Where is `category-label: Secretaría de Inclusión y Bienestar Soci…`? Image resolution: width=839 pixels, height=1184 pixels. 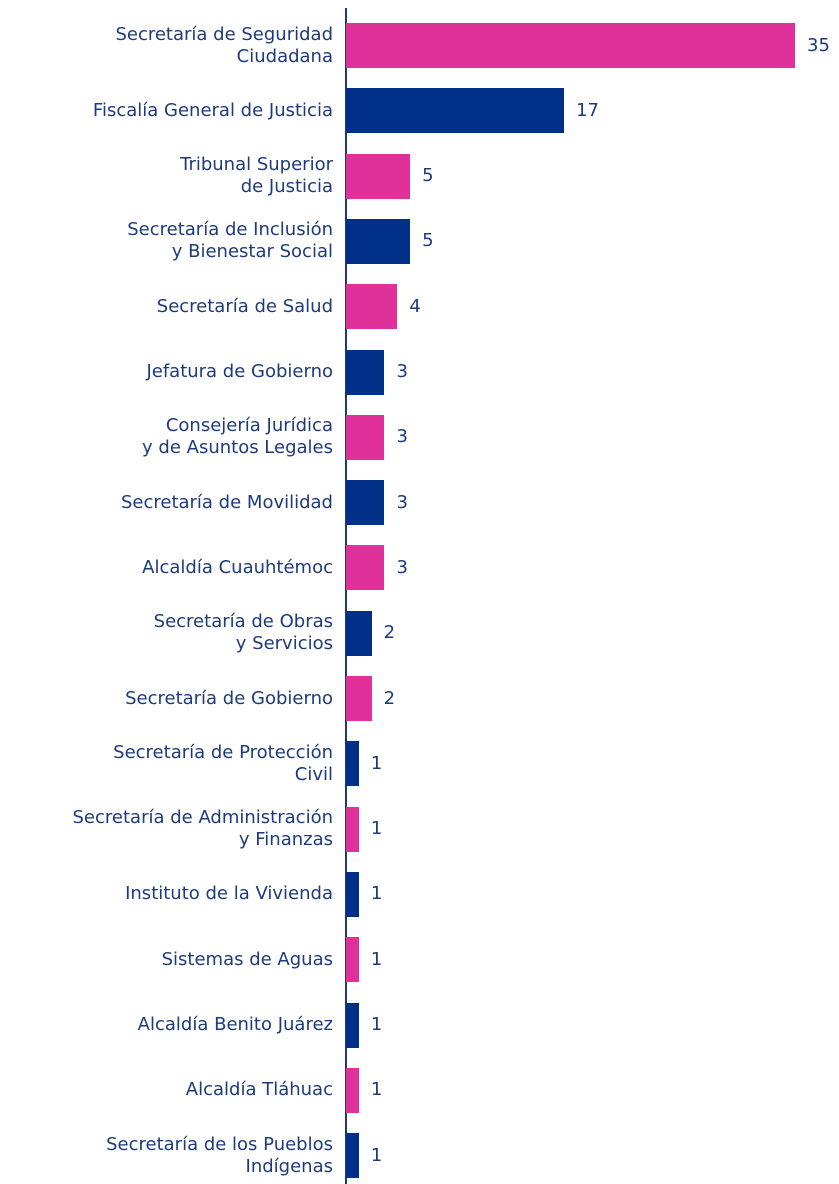
category-label: Secretaría de Inclusión y Bienestar Soci… is located at coordinates (230, 241).